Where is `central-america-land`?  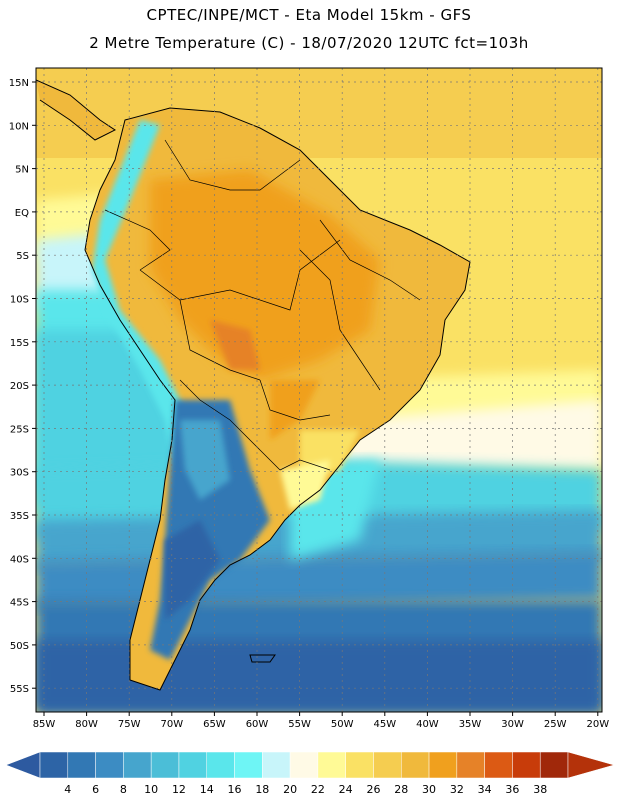
central-america-land is located at coordinates (75, 110).